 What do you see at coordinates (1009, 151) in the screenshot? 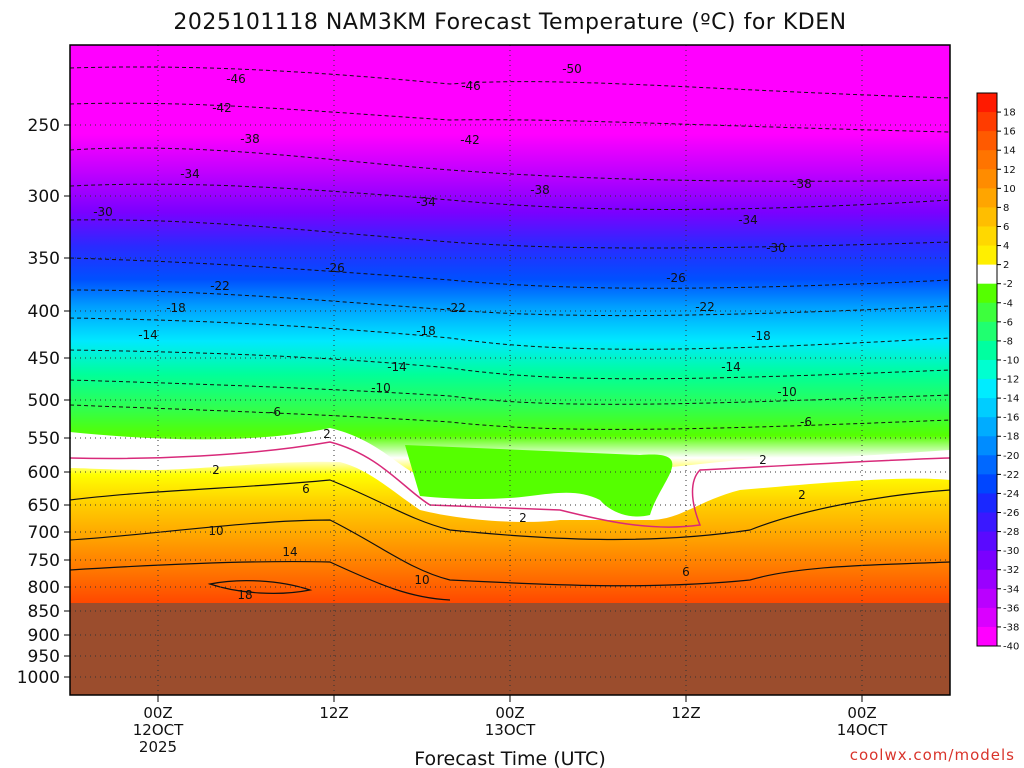
I see `colorbar-label: 14` at bounding box center [1009, 151].